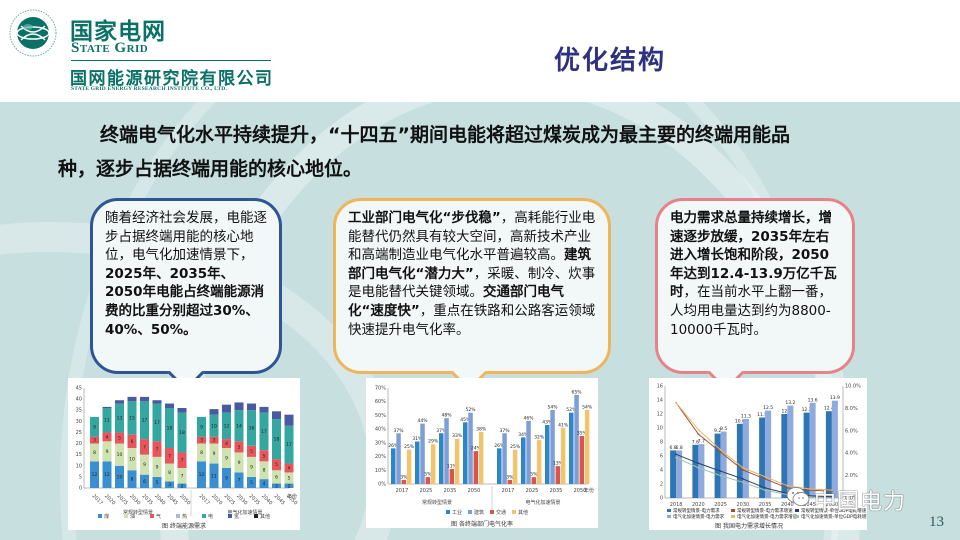 Image resolution: width=960 pixels, height=540 pixels. Describe the element at coordinates (80, 489) in the screenshot. I see `svg-text: 0` at that location.